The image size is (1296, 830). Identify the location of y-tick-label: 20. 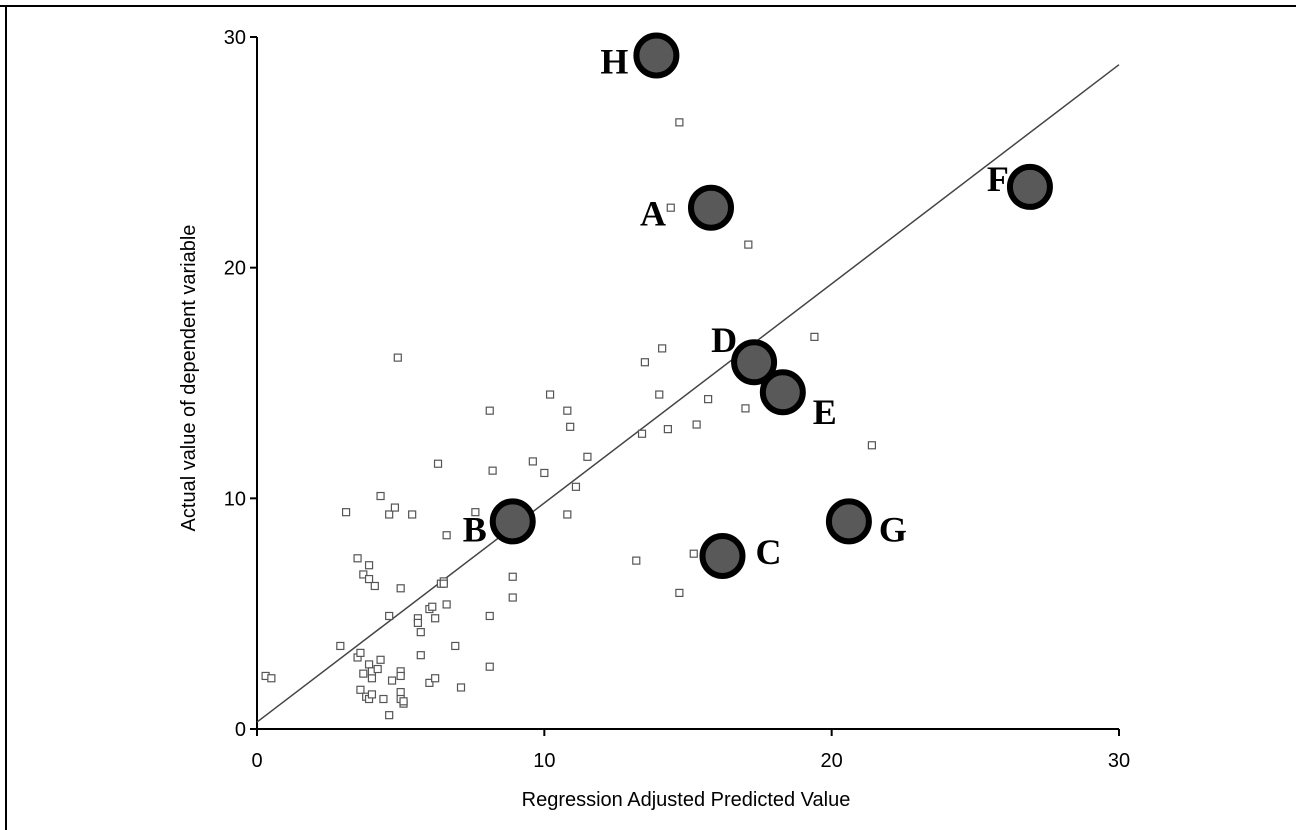
(235, 269).